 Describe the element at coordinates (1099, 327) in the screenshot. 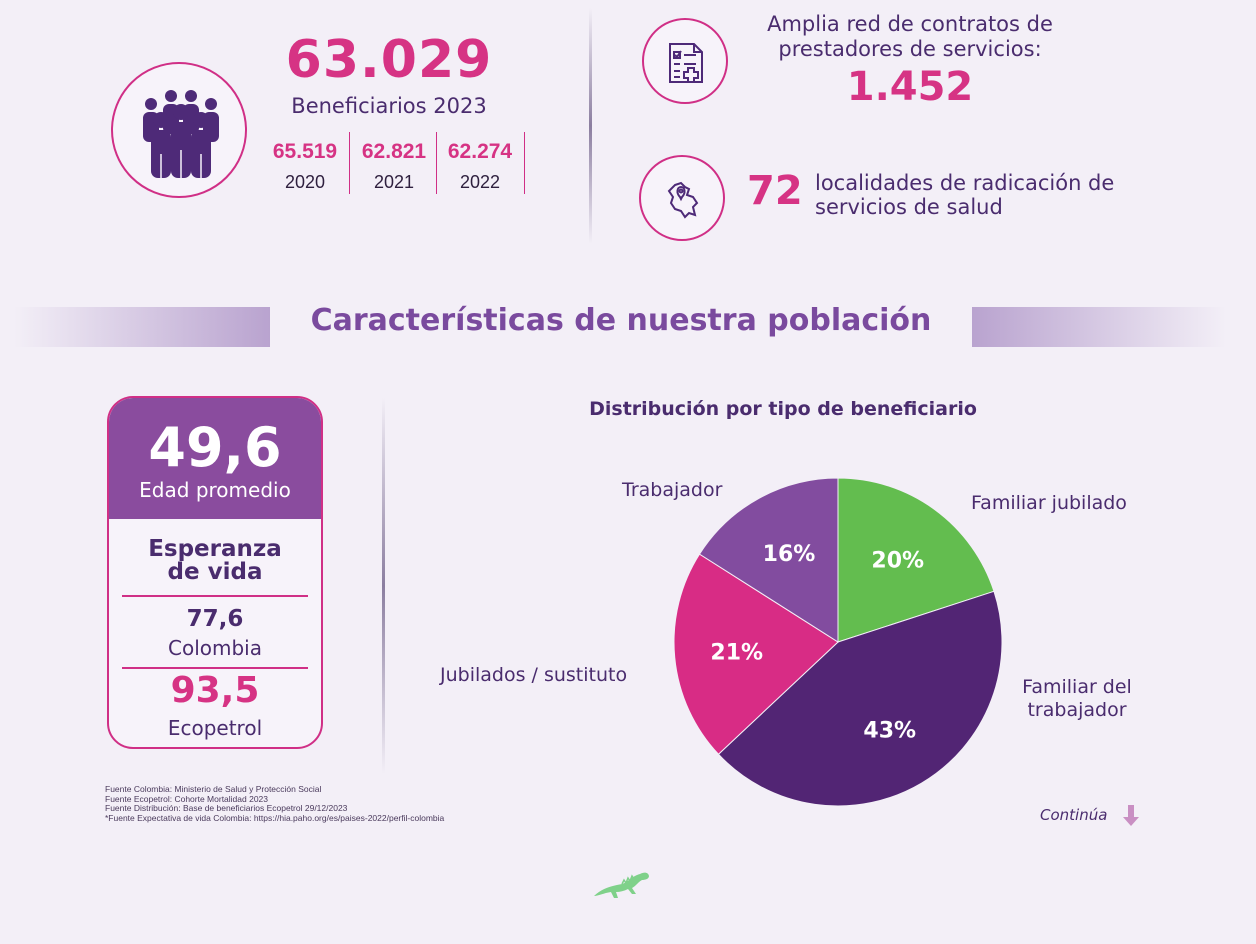

I see `banner-right-band` at that location.